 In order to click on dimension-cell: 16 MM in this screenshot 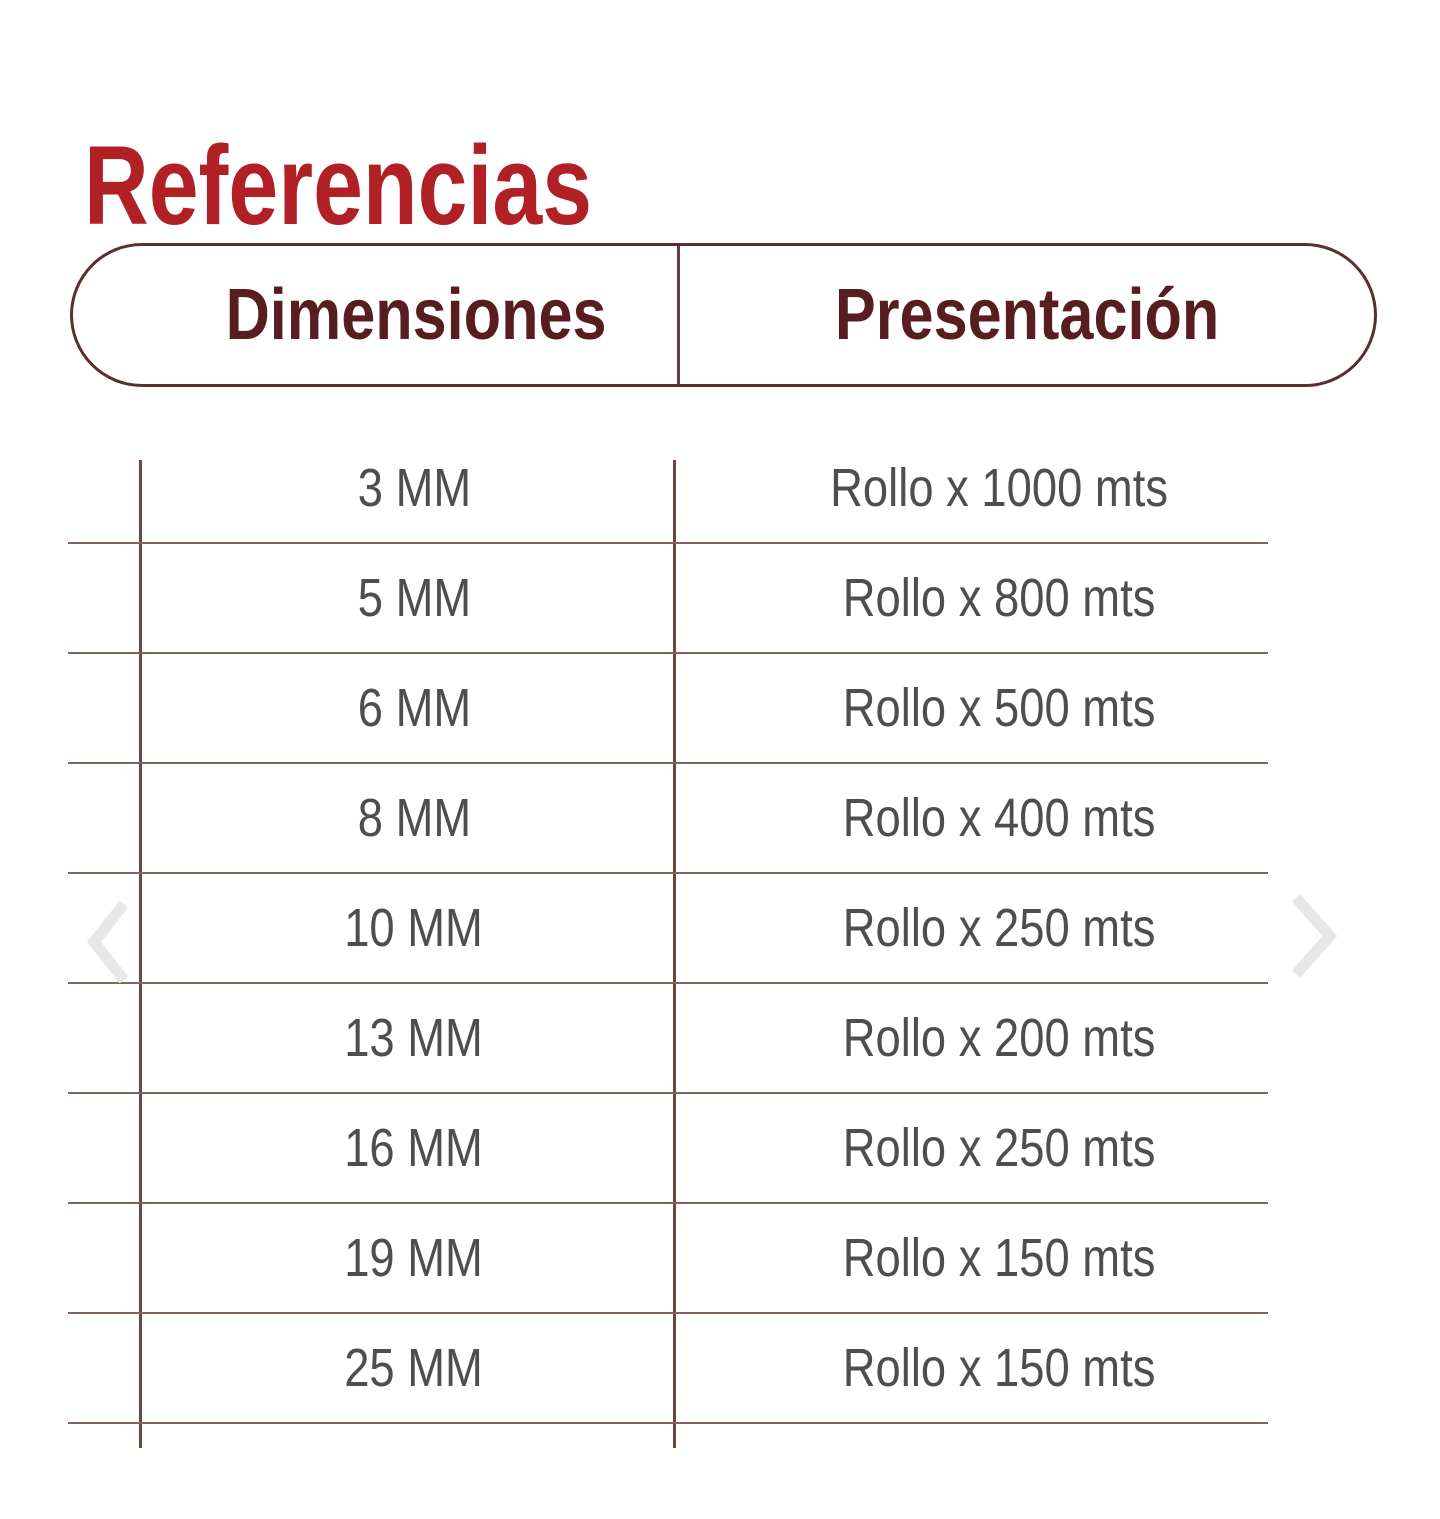, I will do `click(407, 1148)`.